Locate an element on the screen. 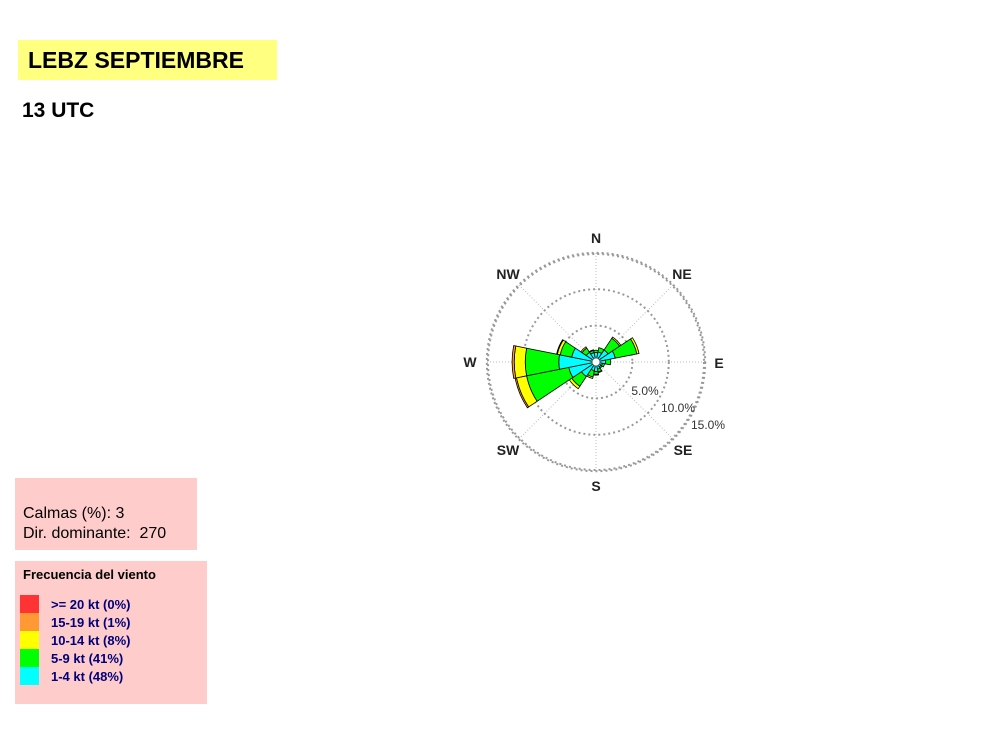  ring-label: 15.0% is located at coordinates (708, 425).